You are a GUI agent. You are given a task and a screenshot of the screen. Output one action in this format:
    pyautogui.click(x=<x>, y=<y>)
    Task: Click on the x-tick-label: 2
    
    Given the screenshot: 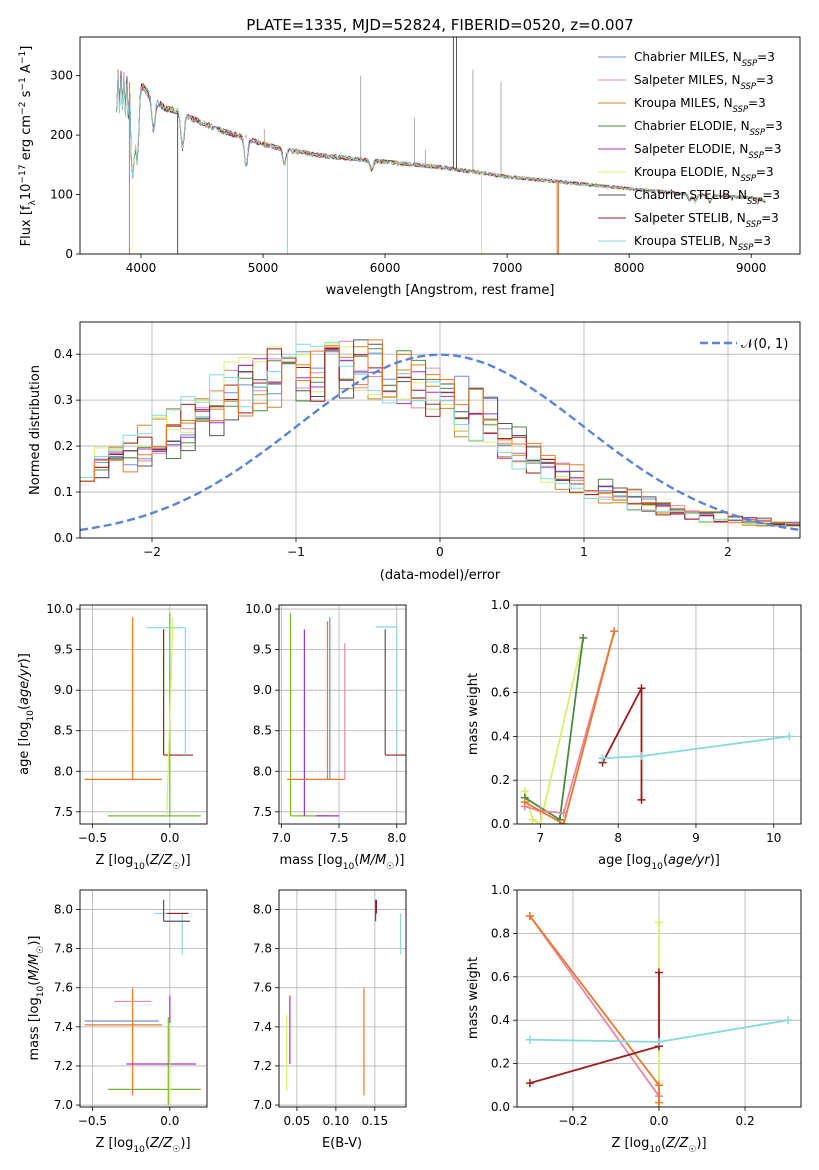 What is the action you would take?
    pyautogui.click(x=728, y=552)
    